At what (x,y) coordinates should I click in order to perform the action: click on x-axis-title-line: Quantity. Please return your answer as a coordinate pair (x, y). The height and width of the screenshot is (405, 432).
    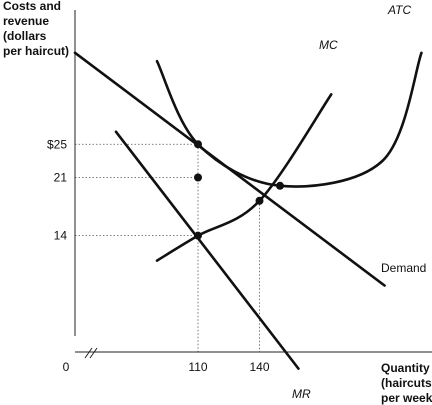
    Looking at the image, I should click on (405, 368).